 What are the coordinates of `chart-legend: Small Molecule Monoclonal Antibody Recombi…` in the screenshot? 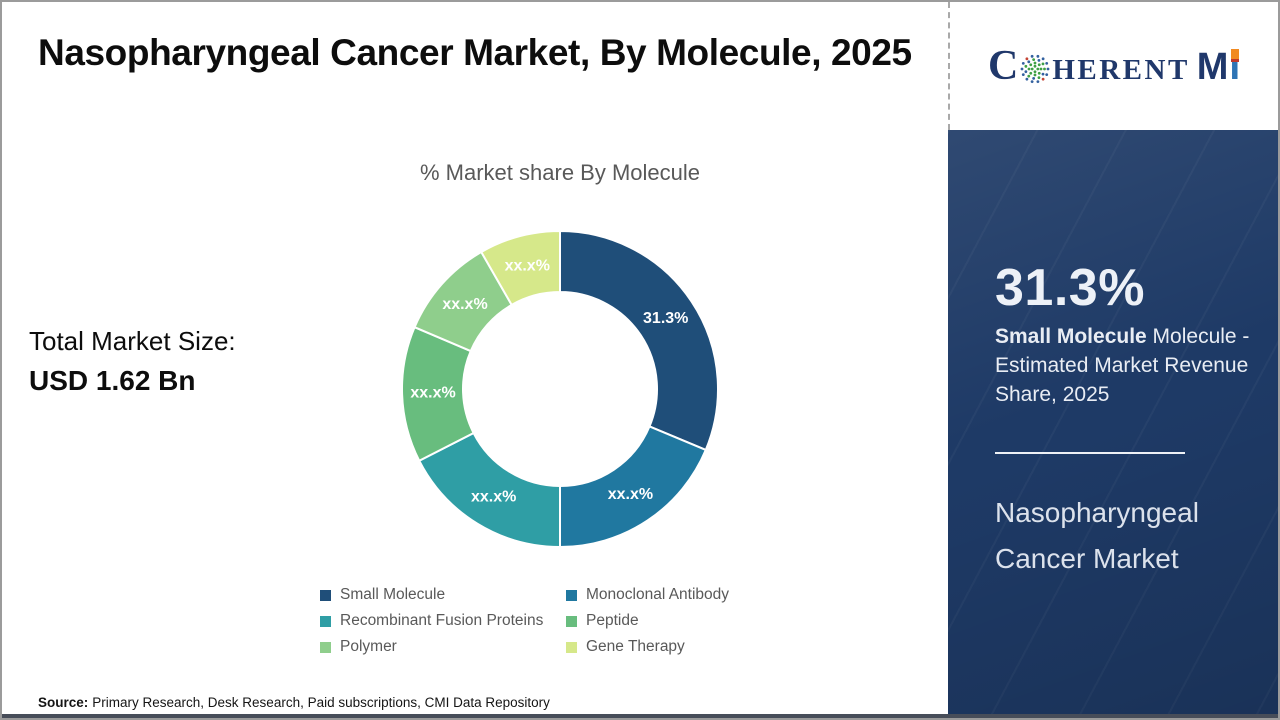 It's located at (524, 621).